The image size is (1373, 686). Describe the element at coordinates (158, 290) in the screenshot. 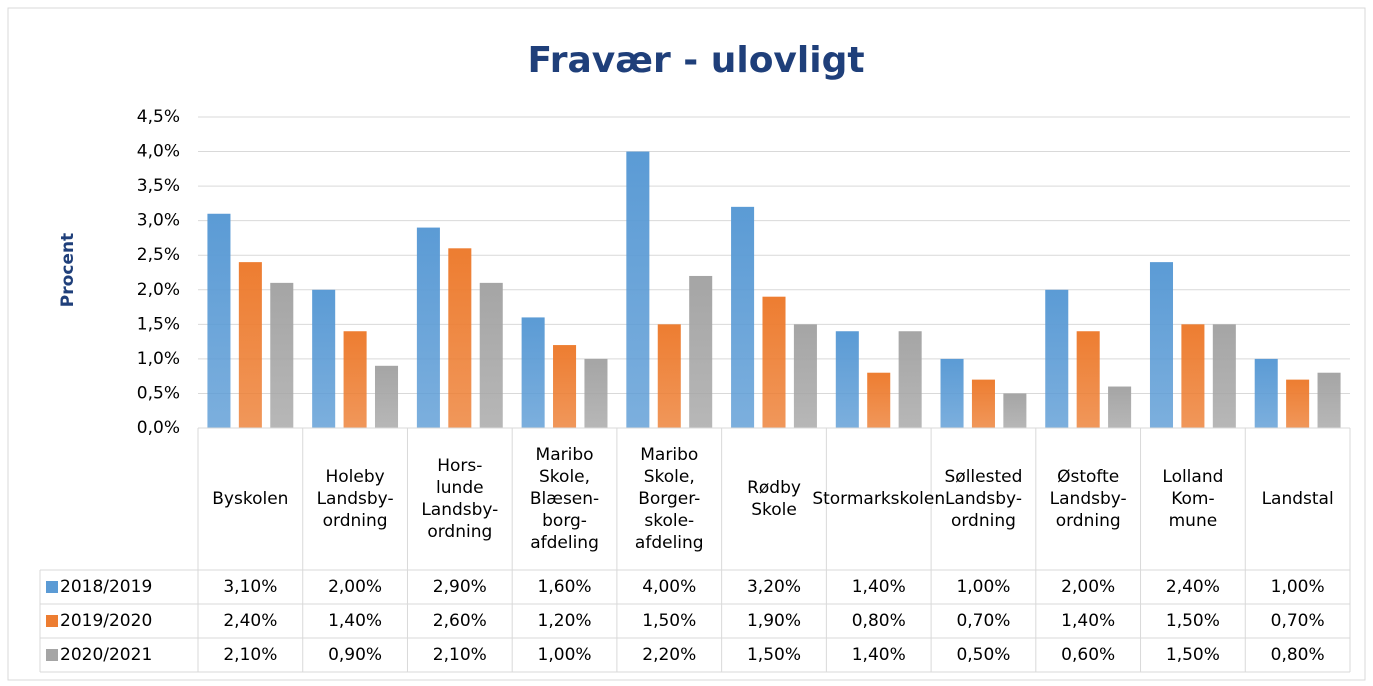

I see `y-tick-label: 2,0%` at that location.